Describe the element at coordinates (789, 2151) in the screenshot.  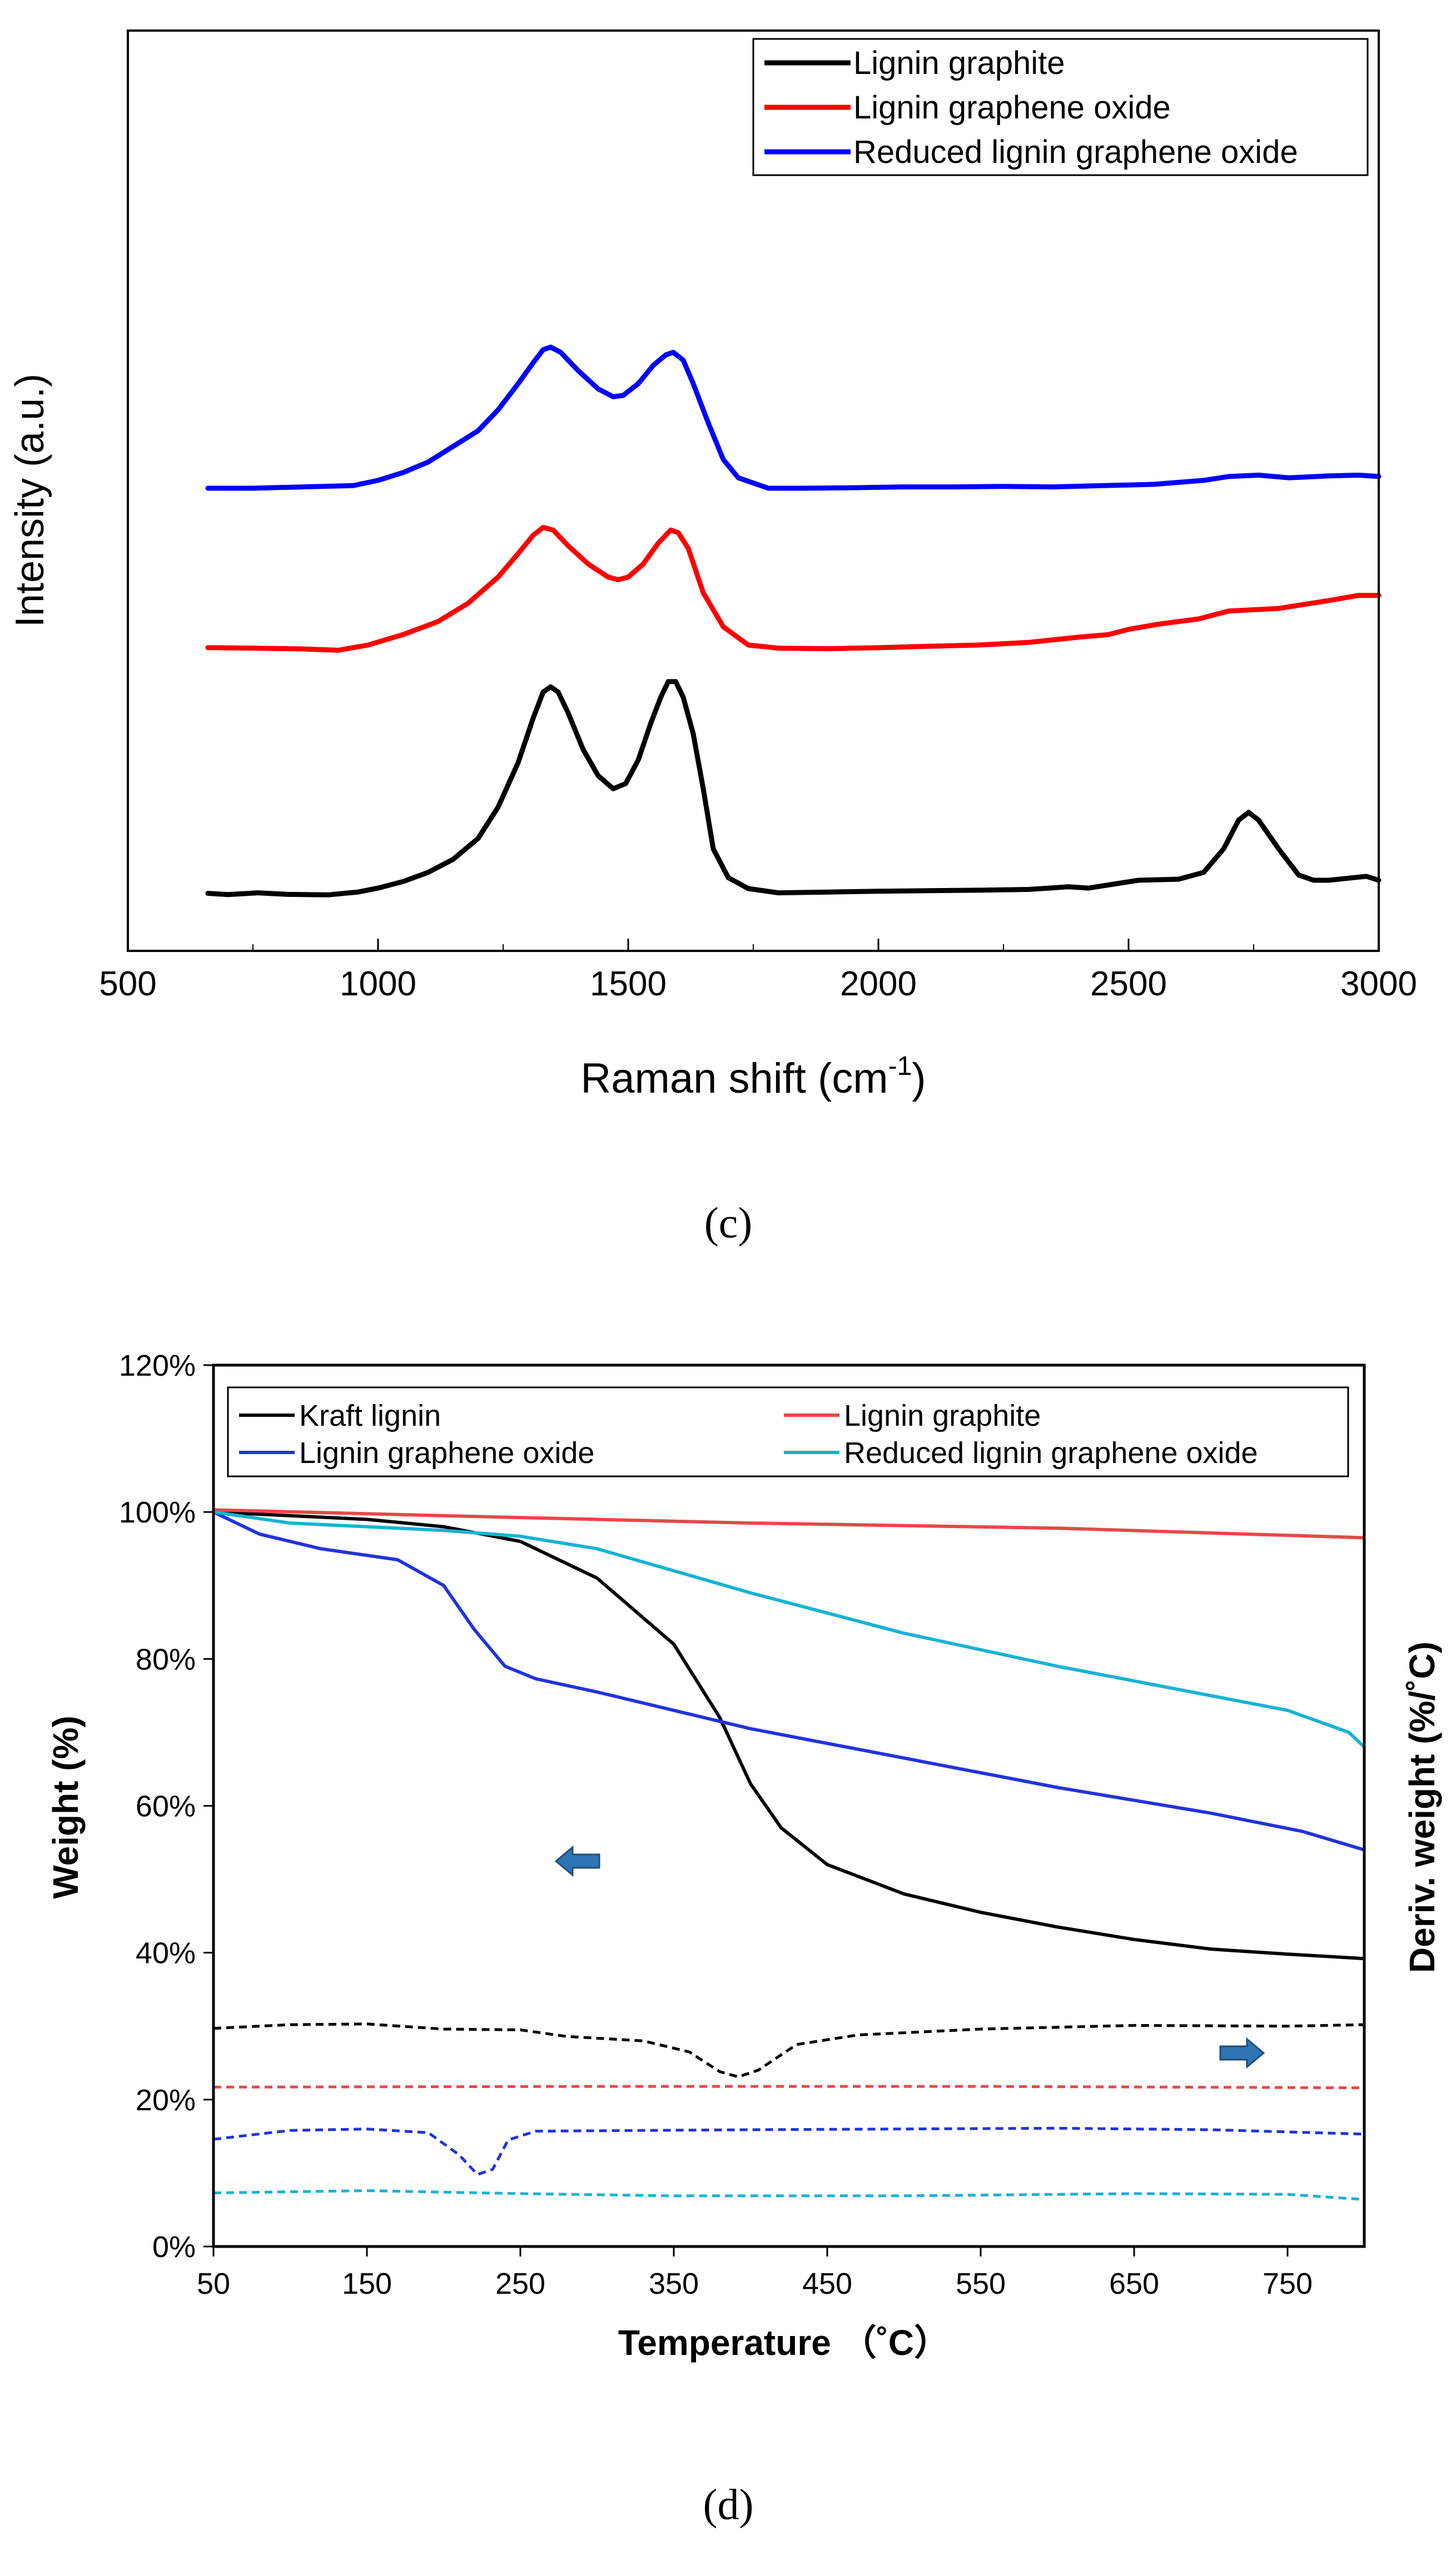
I see `tga-series-lignin-graphene-oxide-deriv` at that location.